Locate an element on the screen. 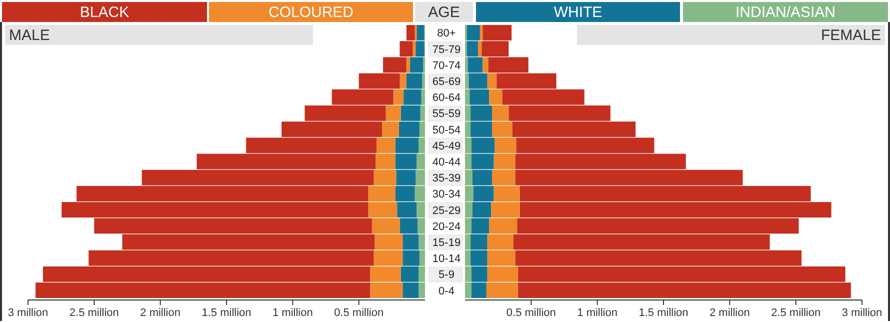 This screenshot has height=322, width=890. bar is located at coordinates (408, 65).